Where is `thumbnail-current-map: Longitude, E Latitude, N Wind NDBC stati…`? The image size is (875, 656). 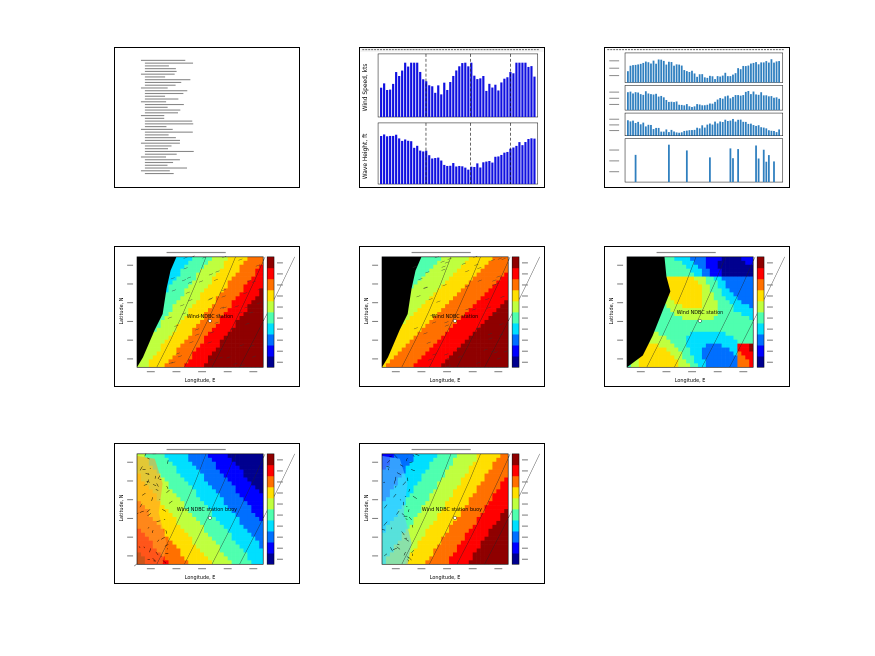
thumbnail-current-map: Longitude, E Latitude, N Wind NDBC stati… is located at coordinates (452, 513).